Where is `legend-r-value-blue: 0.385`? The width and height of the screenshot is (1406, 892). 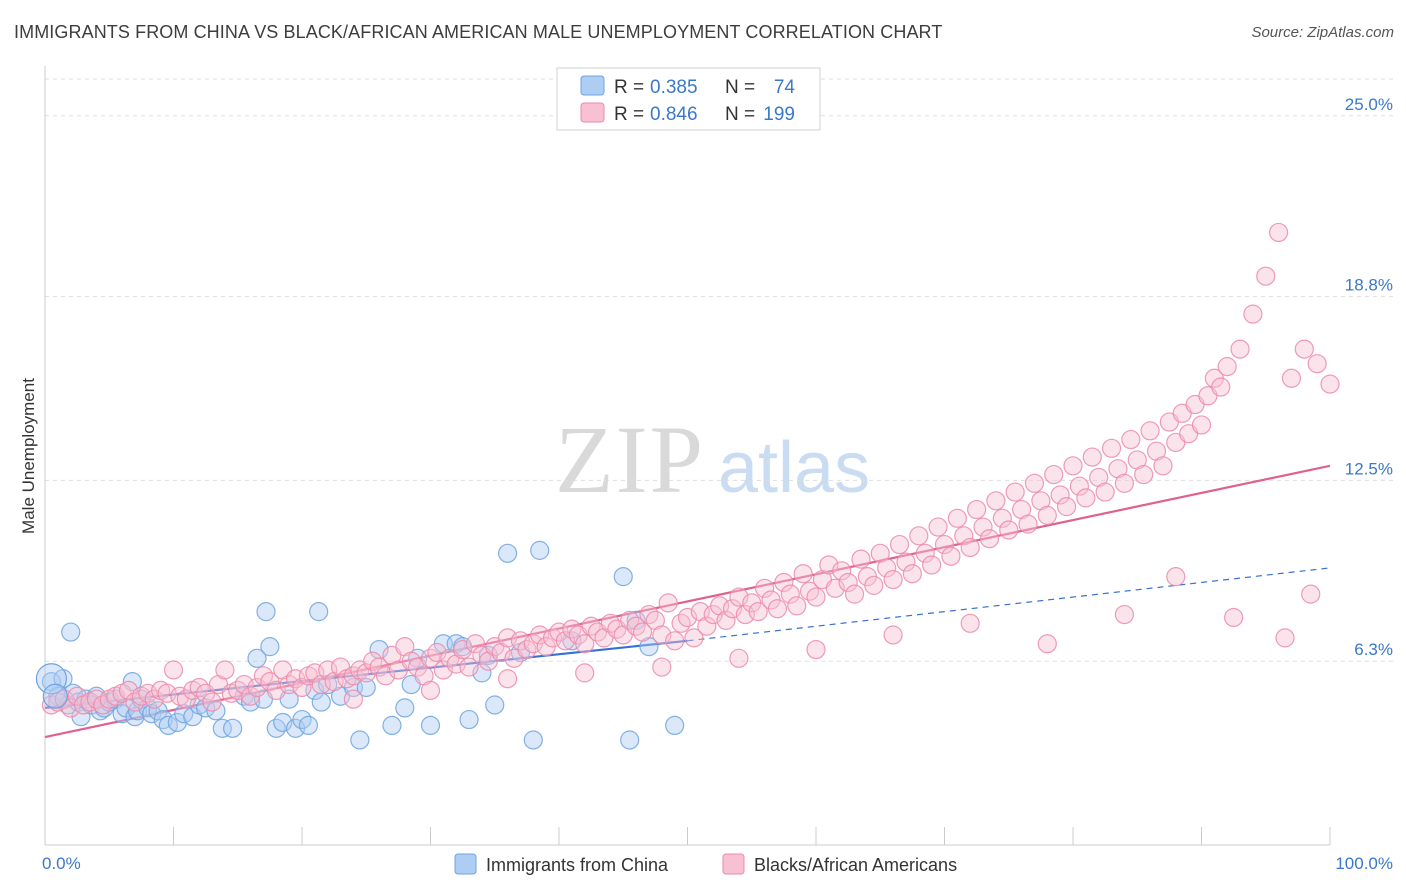
legend-r-value-blue: 0.385 is located at coordinates (674, 87).